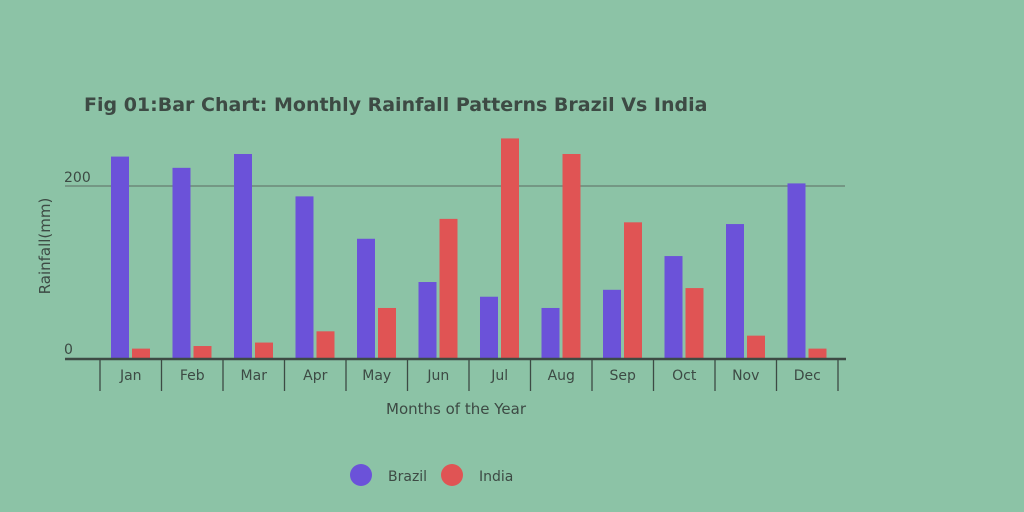  What do you see at coordinates (407, 477) in the screenshot?
I see `legend-brazil-label: Brazil` at bounding box center [407, 477].